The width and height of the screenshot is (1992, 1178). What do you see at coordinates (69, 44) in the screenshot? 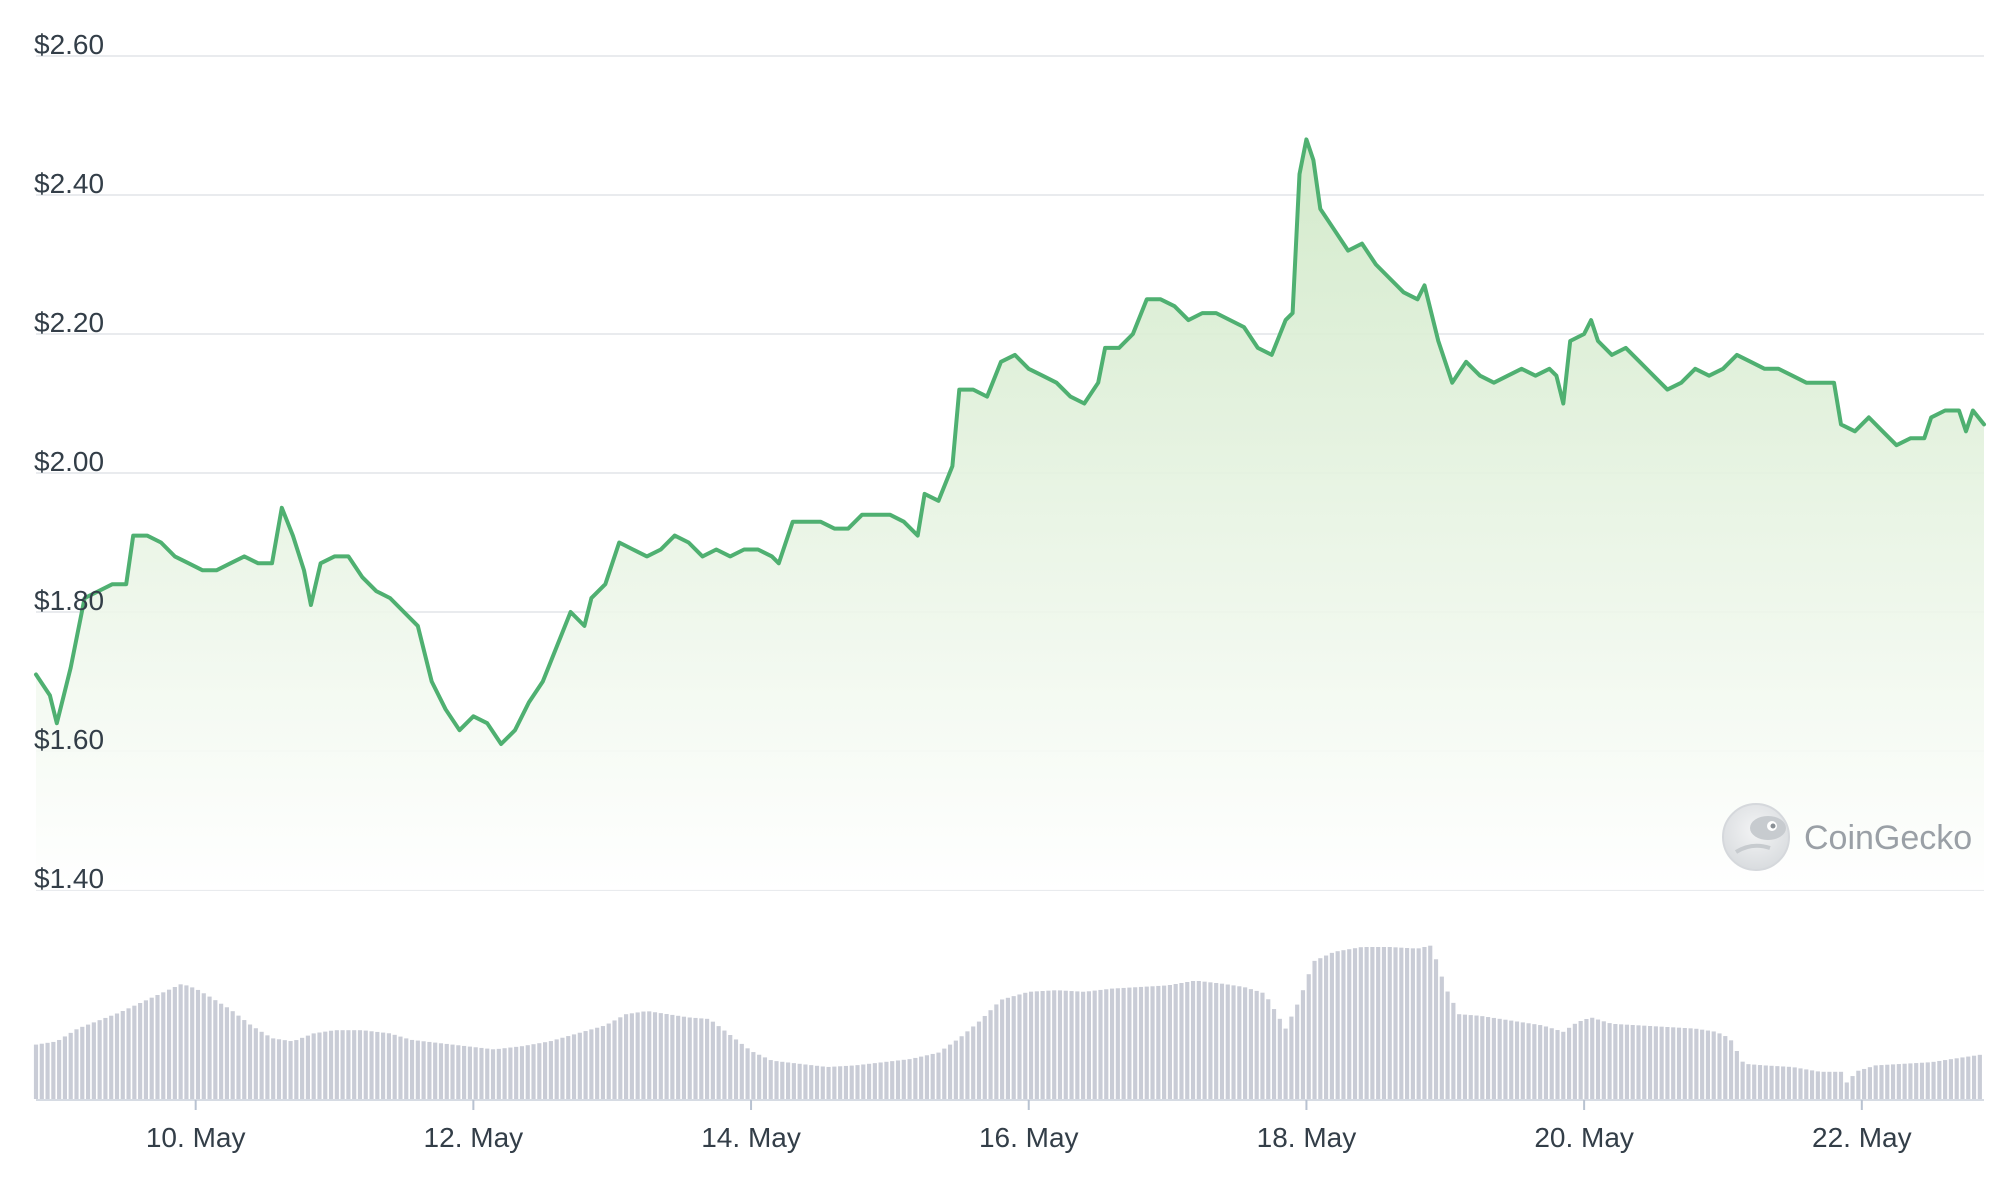
I see `y-tick-label: $2.60` at bounding box center [69, 44].